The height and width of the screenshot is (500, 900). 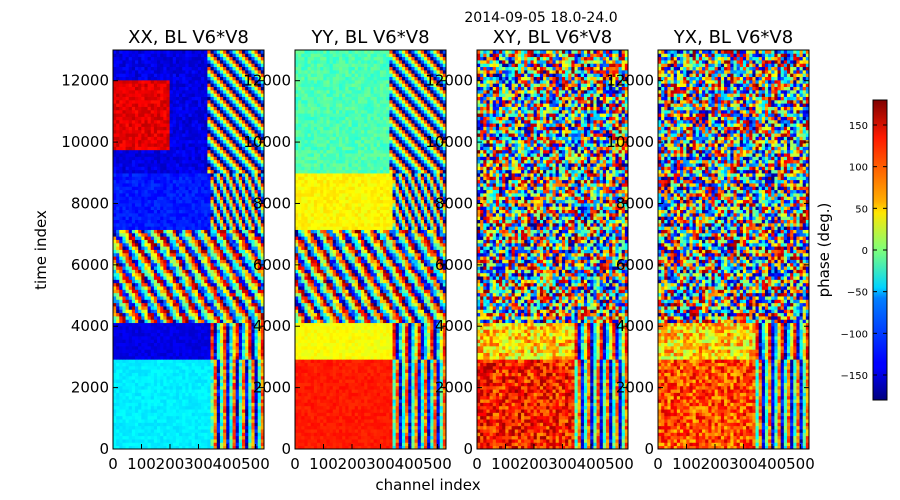 I want to click on colorbar-tick-label: 100, so click(x=858, y=168).